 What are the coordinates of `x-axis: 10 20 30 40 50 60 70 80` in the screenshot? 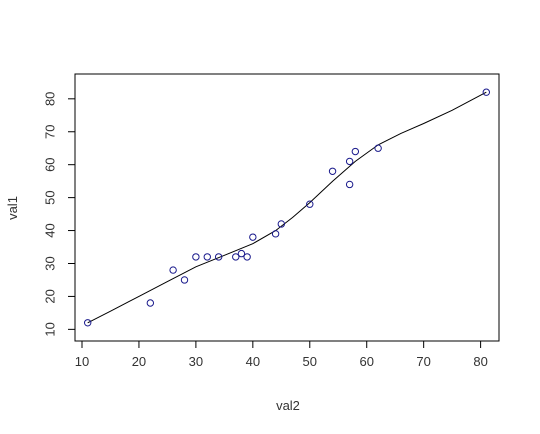 It's located at (281, 354).